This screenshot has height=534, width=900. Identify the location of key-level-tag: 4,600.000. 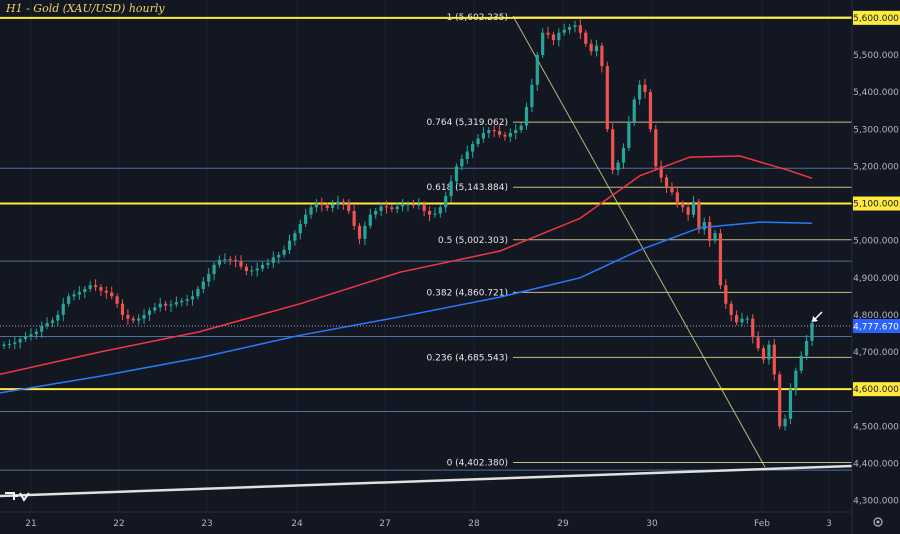
(876, 390).